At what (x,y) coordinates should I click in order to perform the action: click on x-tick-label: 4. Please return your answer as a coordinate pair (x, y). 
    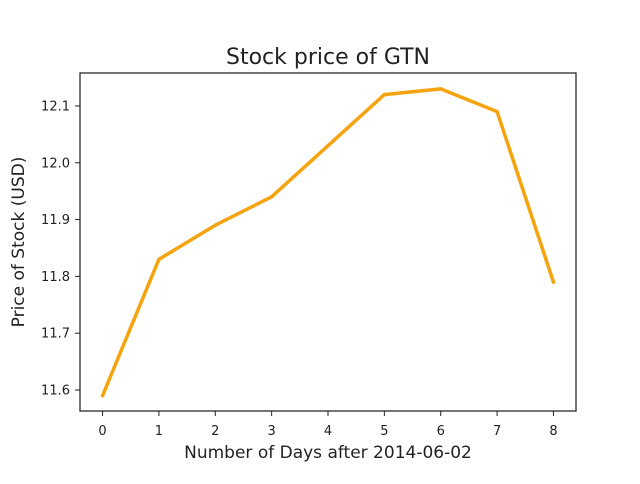
    Looking at the image, I should click on (328, 431).